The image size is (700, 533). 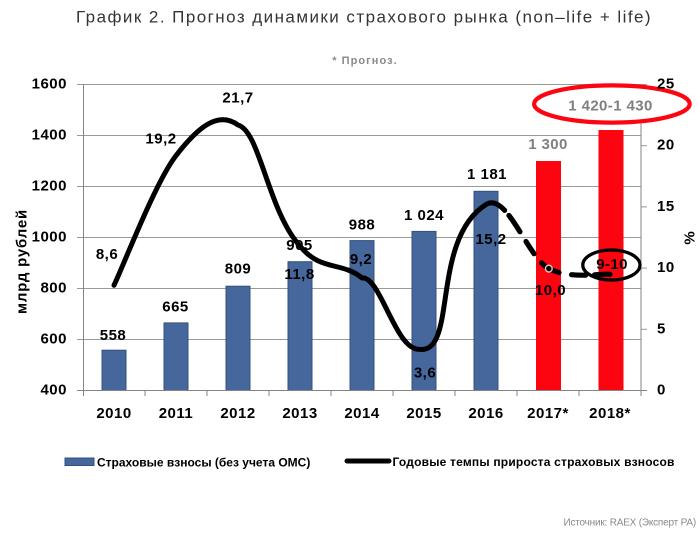 What do you see at coordinates (49, 237) in the screenshot?
I see `svg-text: 1000` at bounding box center [49, 237].